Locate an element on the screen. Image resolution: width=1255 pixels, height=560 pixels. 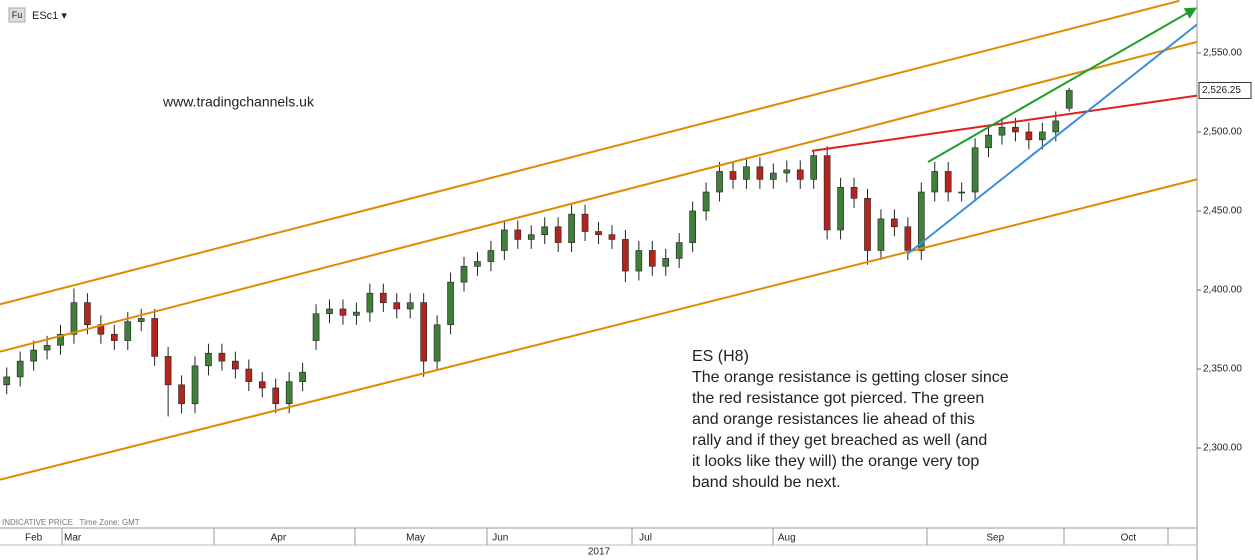
last-price-box is located at coordinates (1225, 90).